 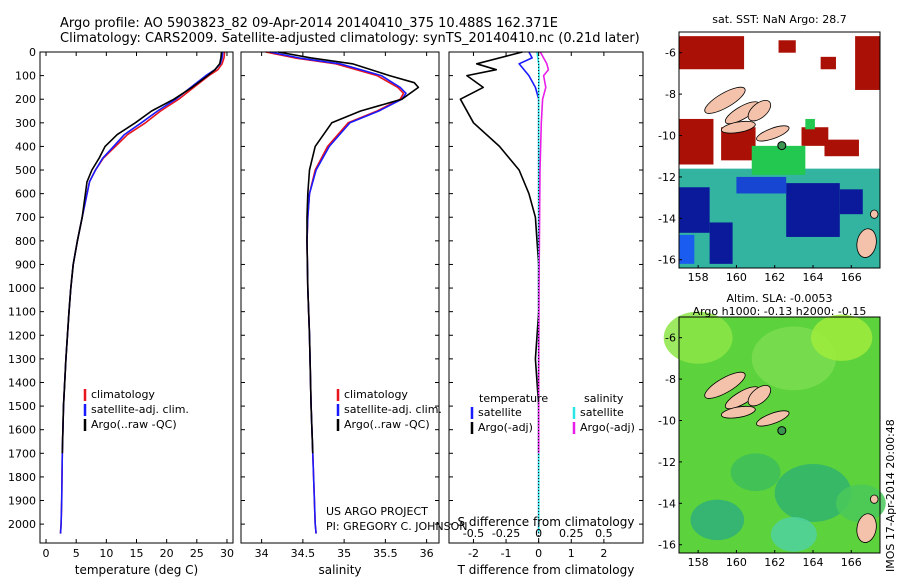 I want to click on timestamp-stamp: IMOS 17-Apr-2014 20:00:48, so click(x=890, y=495).